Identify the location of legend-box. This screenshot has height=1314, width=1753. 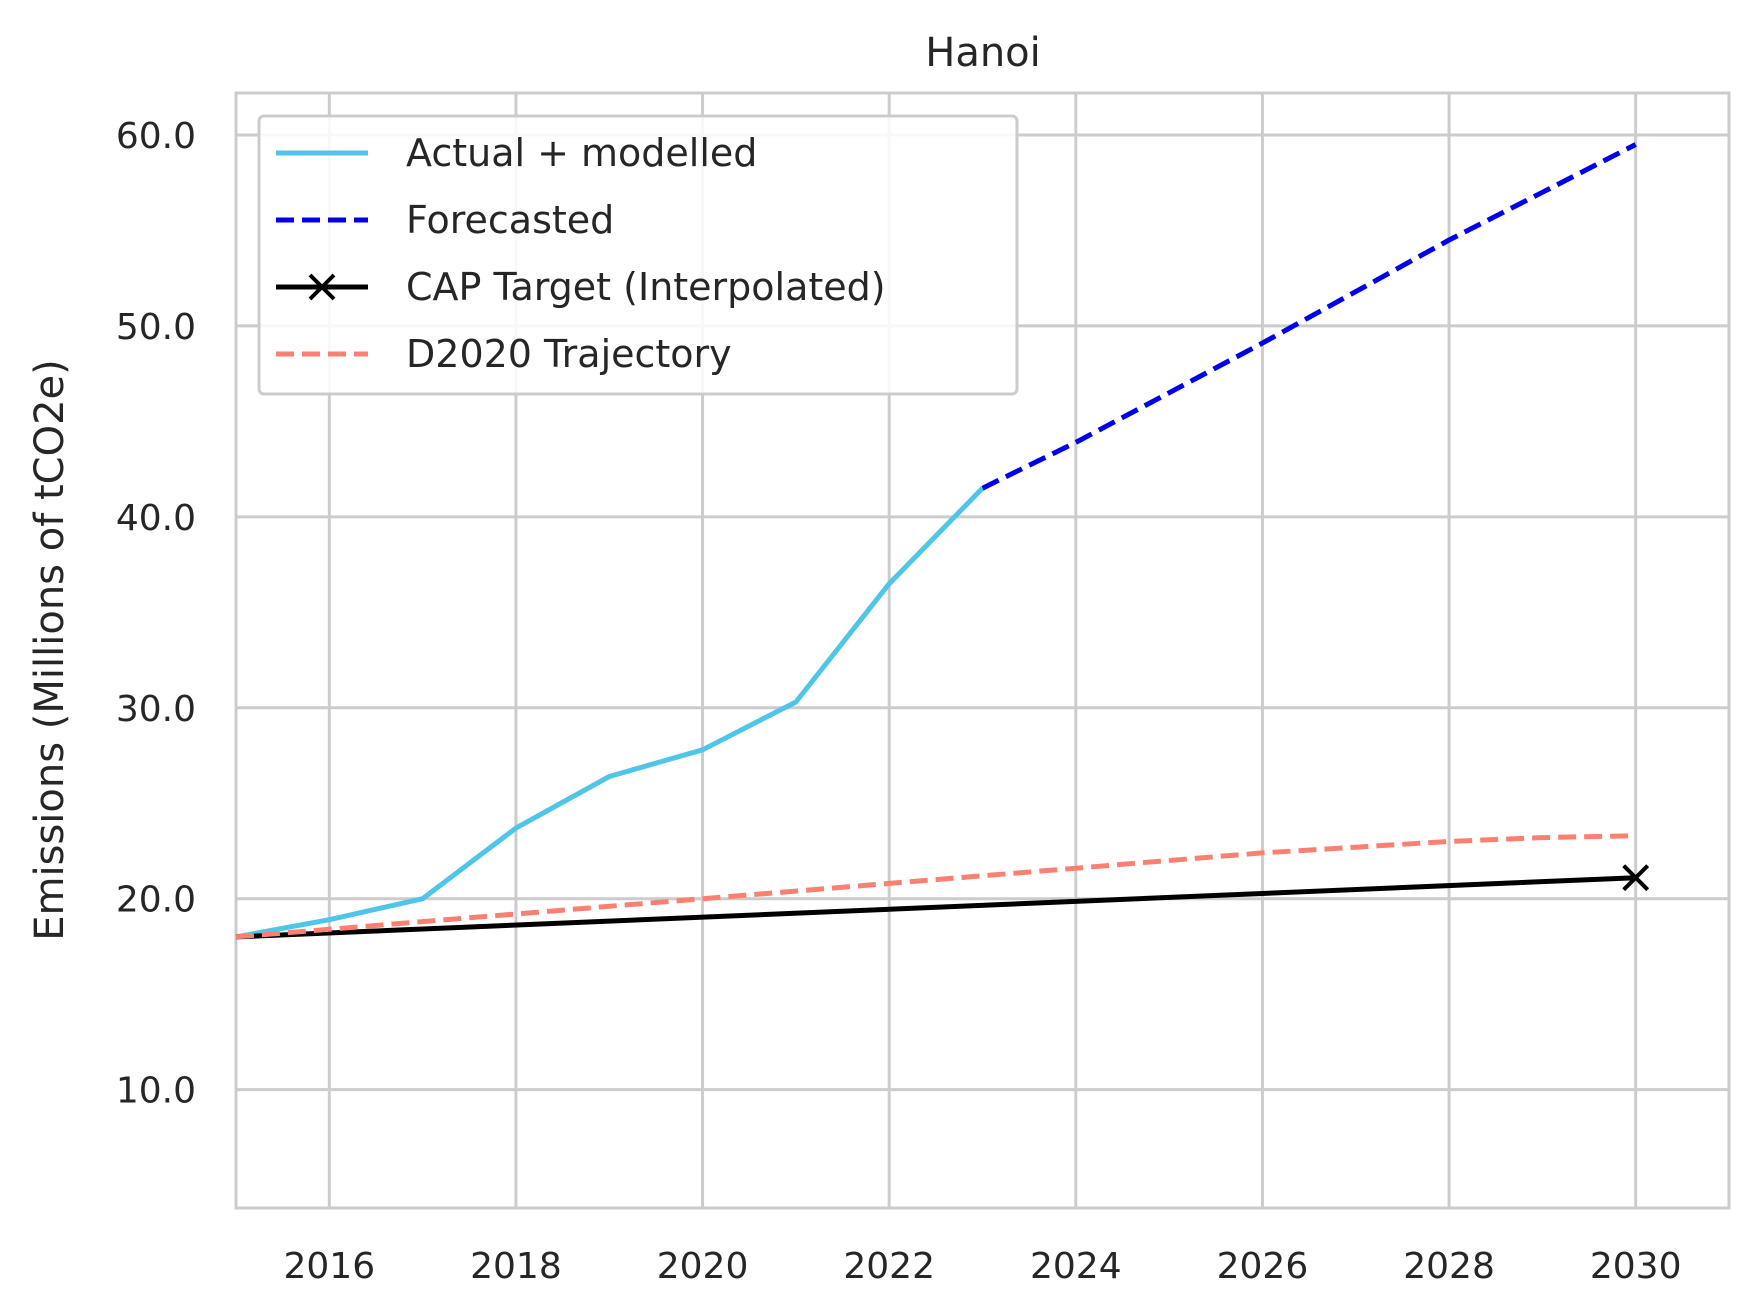
(638, 255).